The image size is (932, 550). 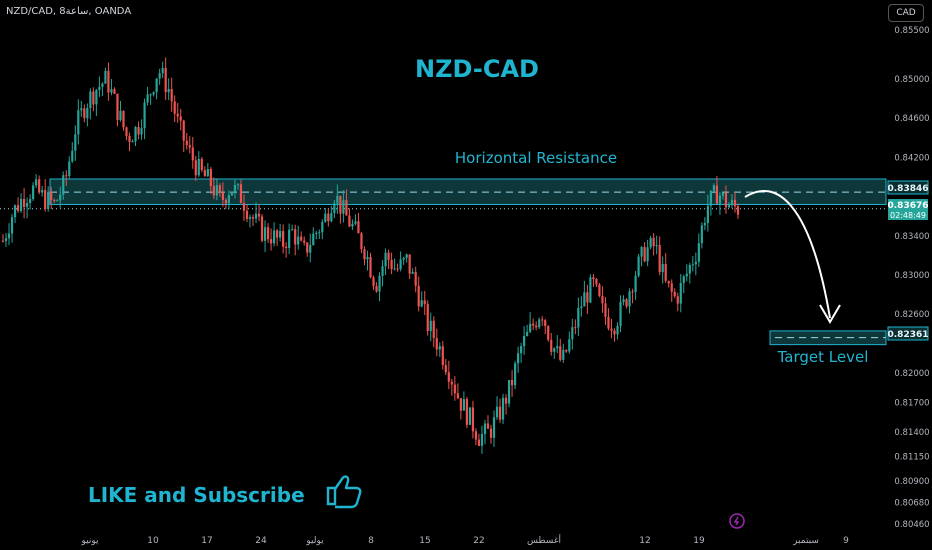 What do you see at coordinates (89, 541) in the screenshot?
I see `x-tick-label: يونيو` at bounding box center [89, 541].